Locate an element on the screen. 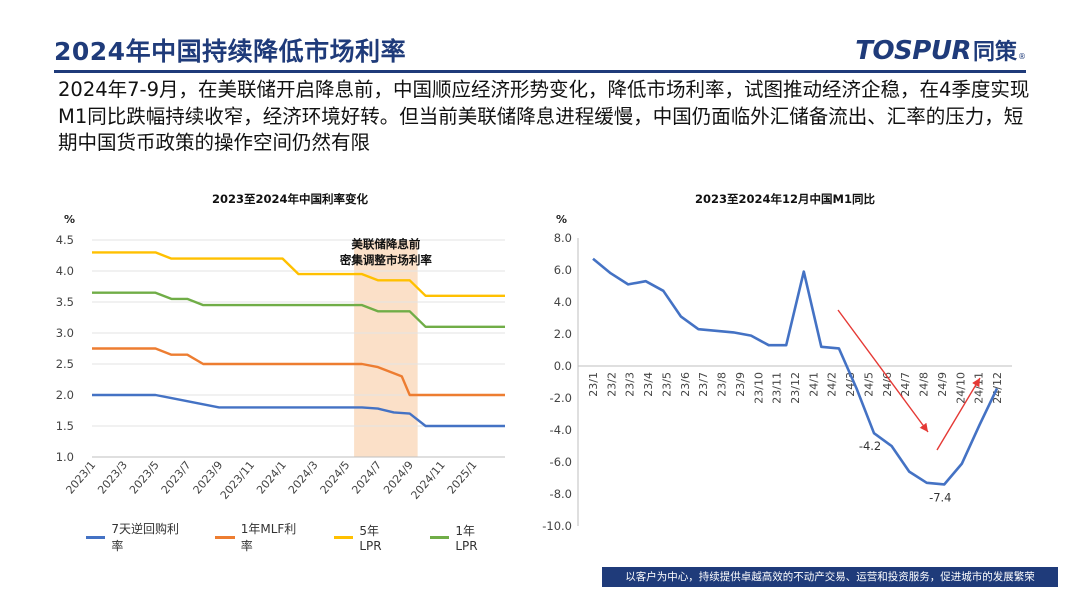  chart-2-data-label: -7.4 is located at coordinates (940, 497).